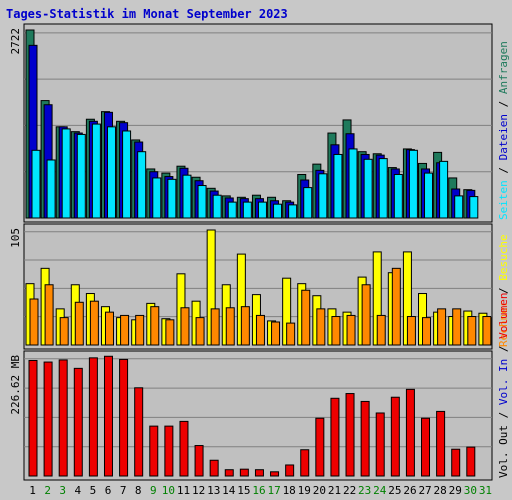 This screenshot has height=500, width=512. I want to click on legend: Seiten / Dateien / Anfragen, so click(503, 130).